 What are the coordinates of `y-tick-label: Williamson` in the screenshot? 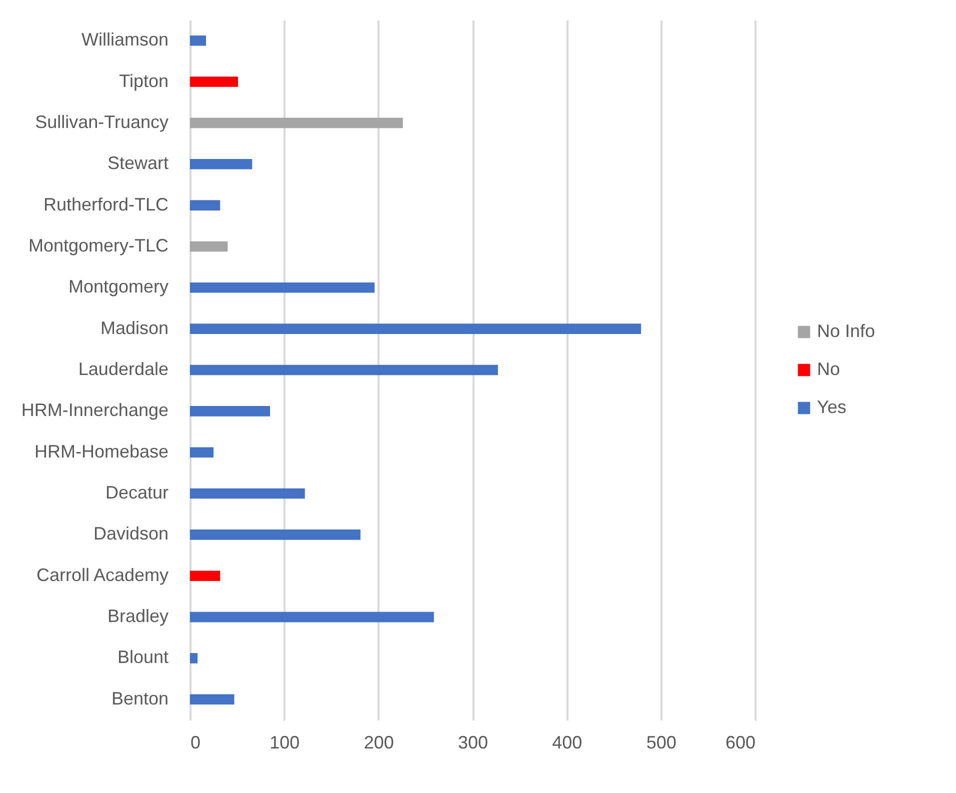 It's located at (124, 40).